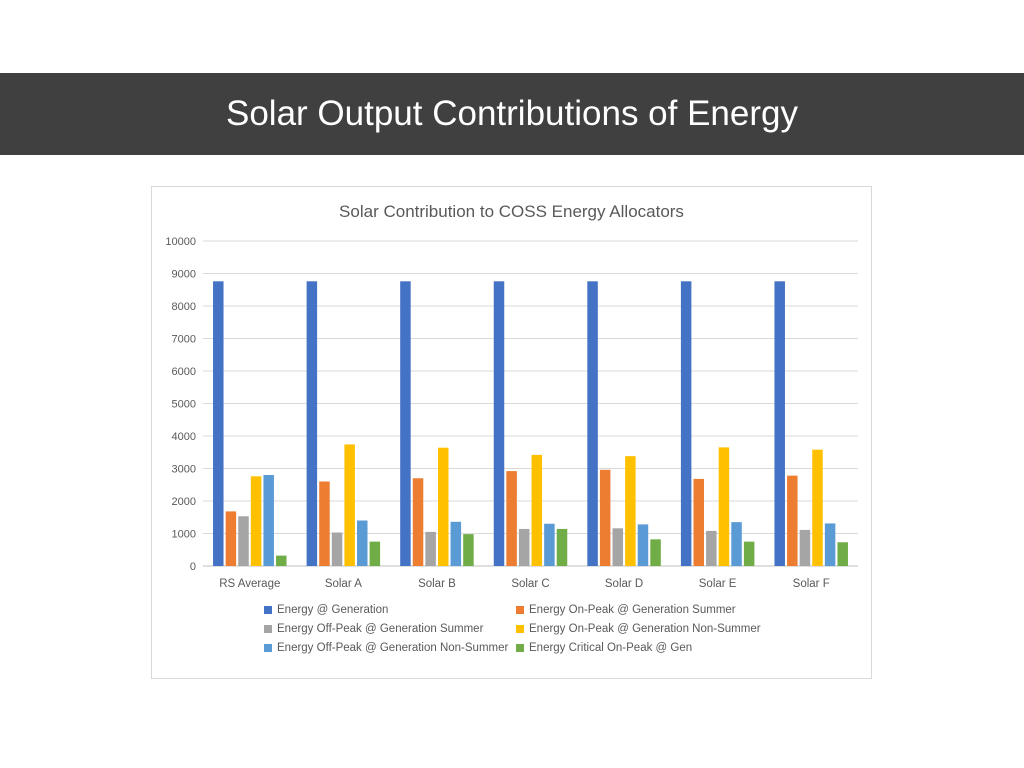  I want to click on bar-energy-critical-on-peak-gen-solar-e, so click(749, 554).